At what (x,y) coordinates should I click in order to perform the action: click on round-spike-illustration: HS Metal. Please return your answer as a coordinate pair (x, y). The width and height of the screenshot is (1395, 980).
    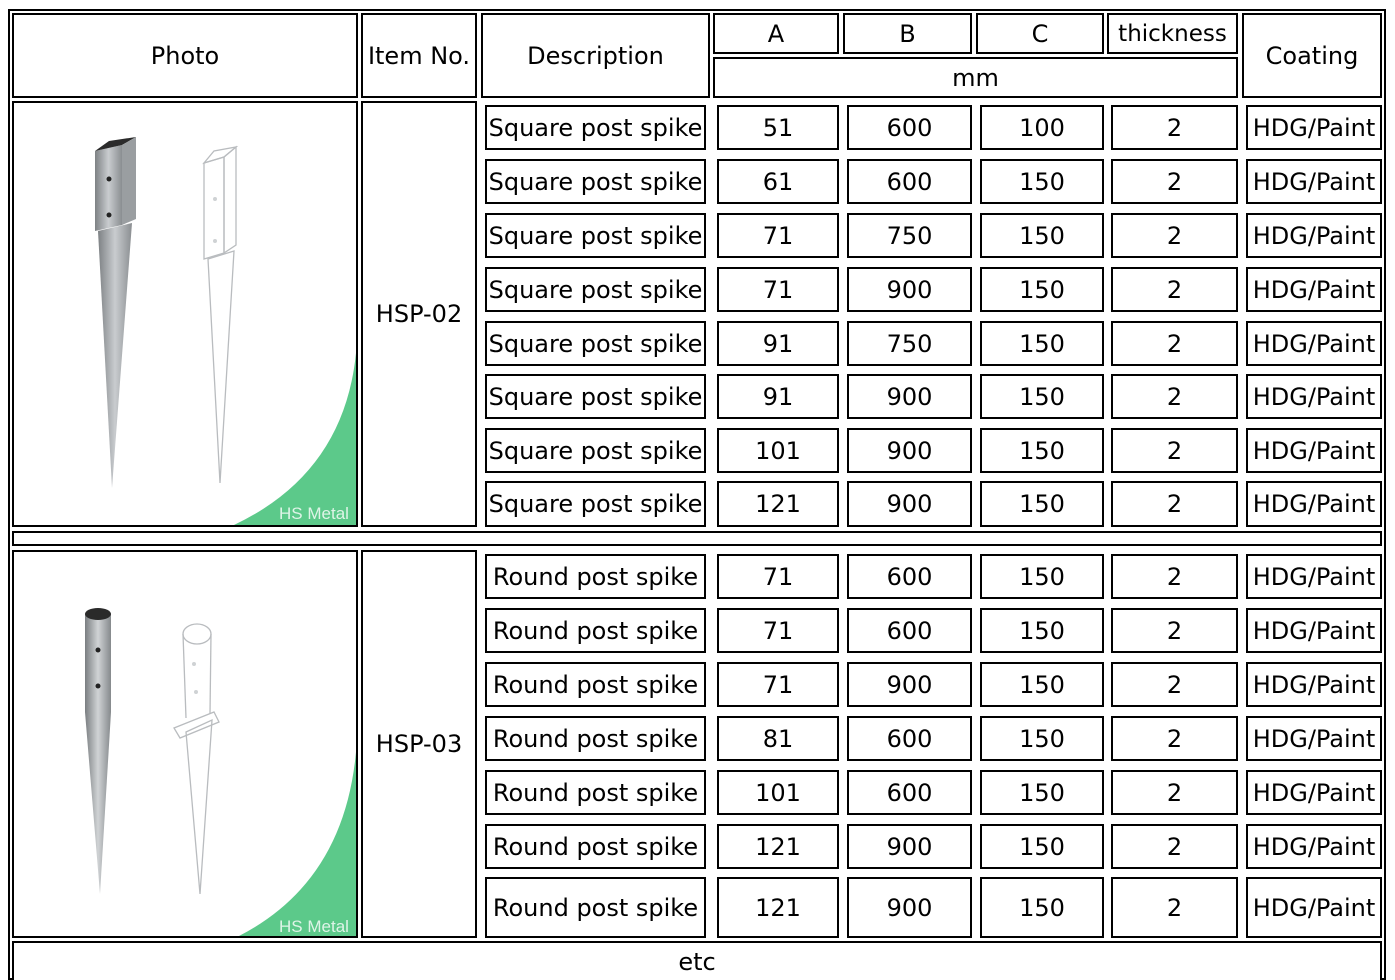
    Looking at the image, I should click on (185, 744).